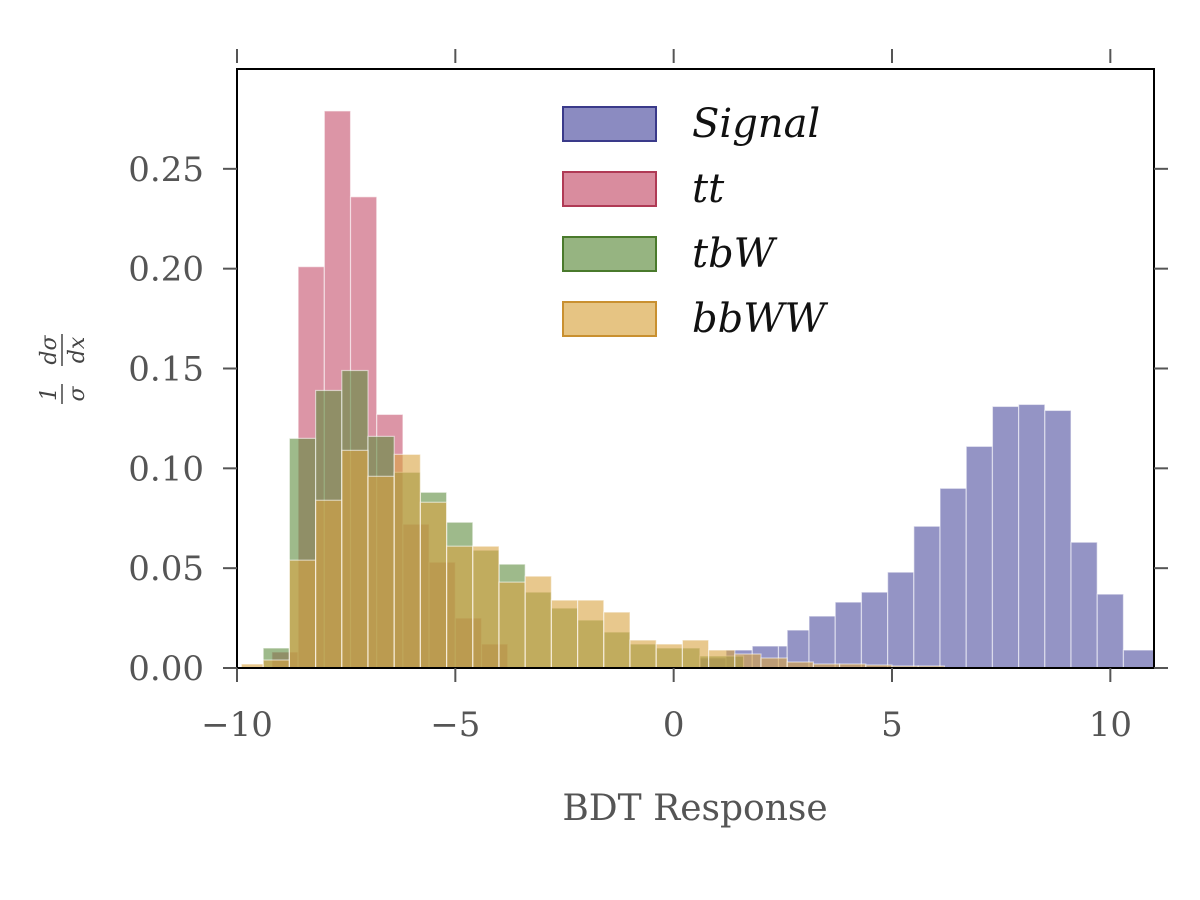 The height and width of the screenshot is (900, 1200). What do you see at coordinates (455, 725) in the screenshot?
I see `x-tick-label: −5` at bounding box center [455, 725].